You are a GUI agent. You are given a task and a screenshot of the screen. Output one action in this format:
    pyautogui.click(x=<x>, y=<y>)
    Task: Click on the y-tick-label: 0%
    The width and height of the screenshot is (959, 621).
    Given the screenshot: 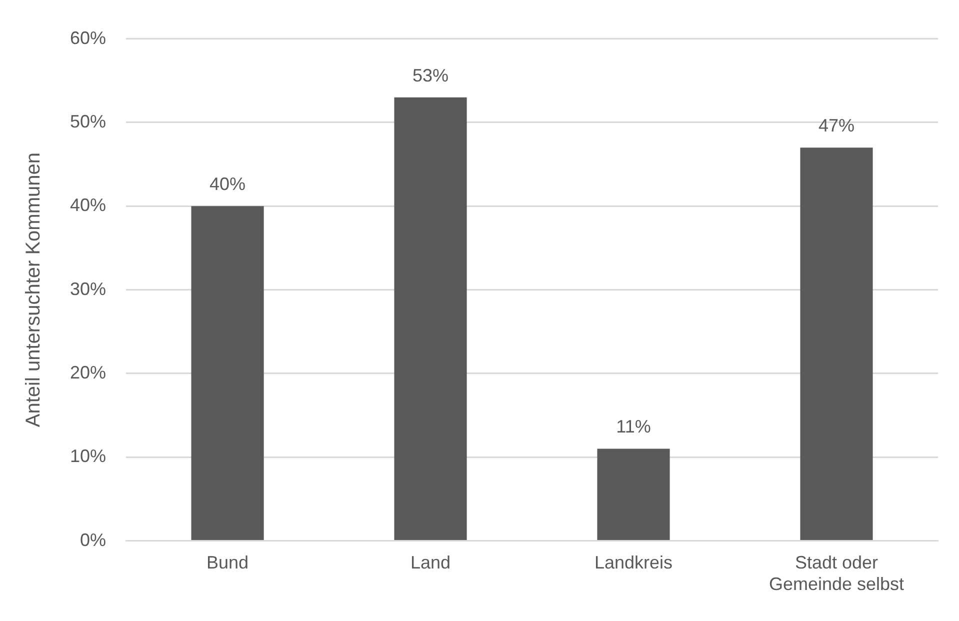 What is the action you would take?
    pyautogui.click(x=93, y=540)
    